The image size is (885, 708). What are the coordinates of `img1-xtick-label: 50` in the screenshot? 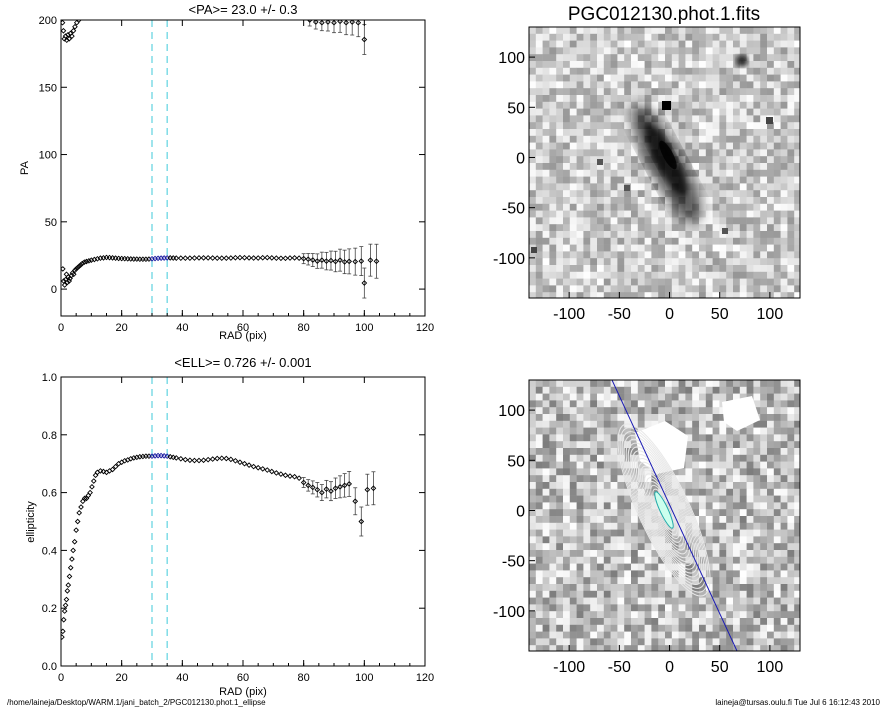 It's located at (720, 314).